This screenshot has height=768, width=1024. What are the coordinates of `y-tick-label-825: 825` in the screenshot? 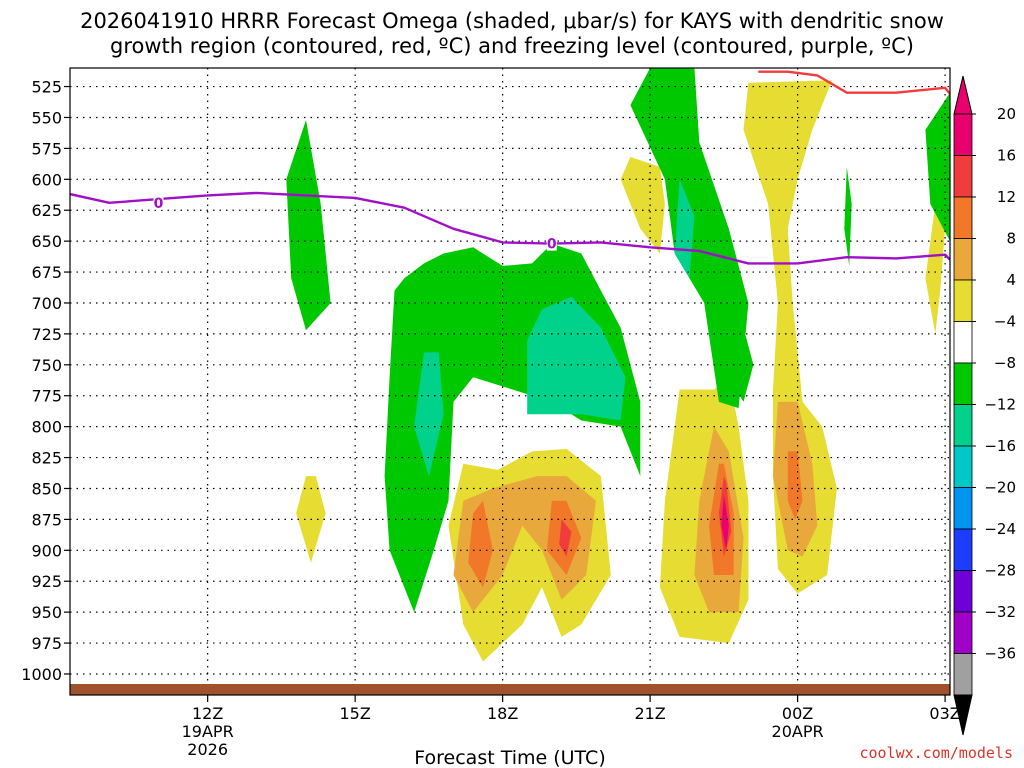 It's located at (46, 458).